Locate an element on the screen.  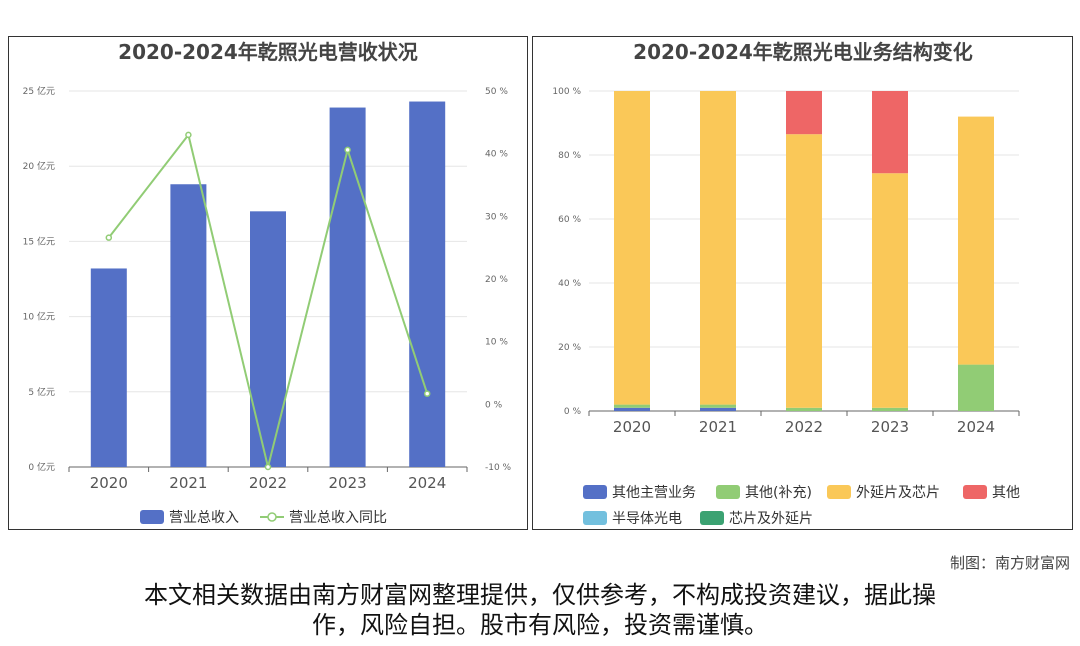
point-yoy-2020 is located at coordinates (109, 237).